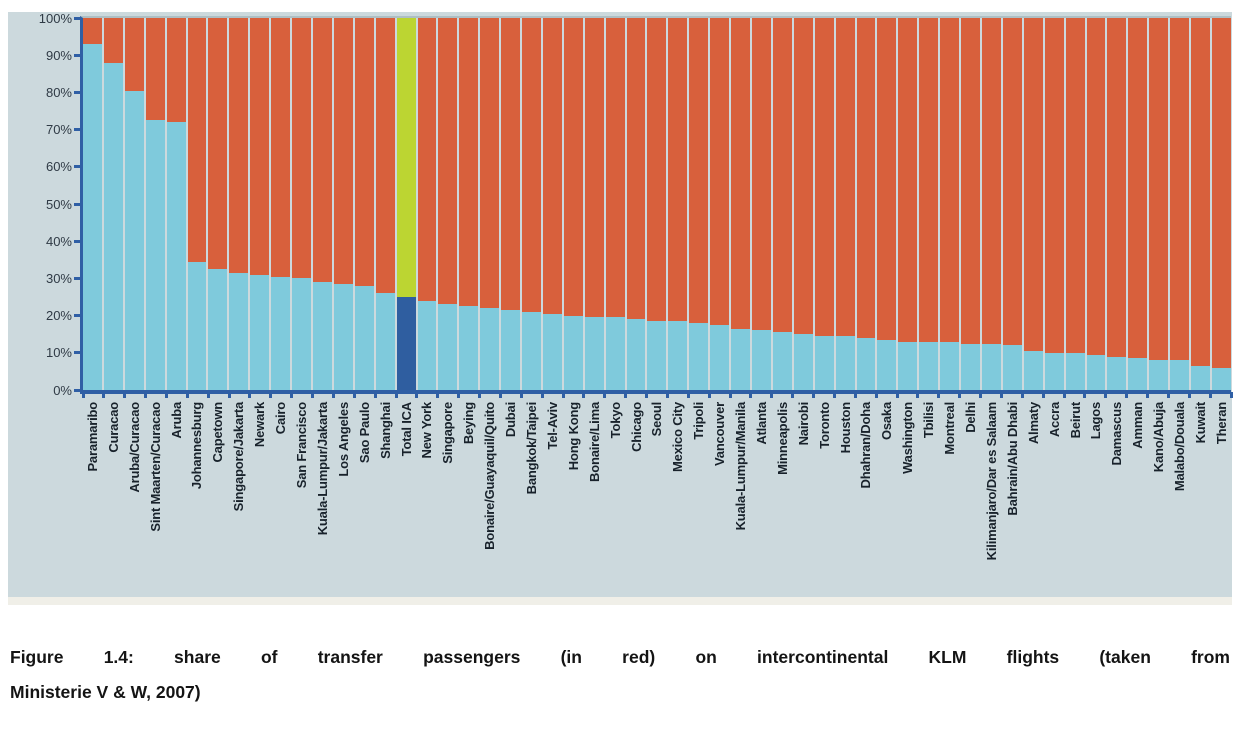 The height and width of the screenshot is (733, 1255). Describe the element at coordinates (427, 430) in the screenshot. I see `x-label-text: New York` at that location.